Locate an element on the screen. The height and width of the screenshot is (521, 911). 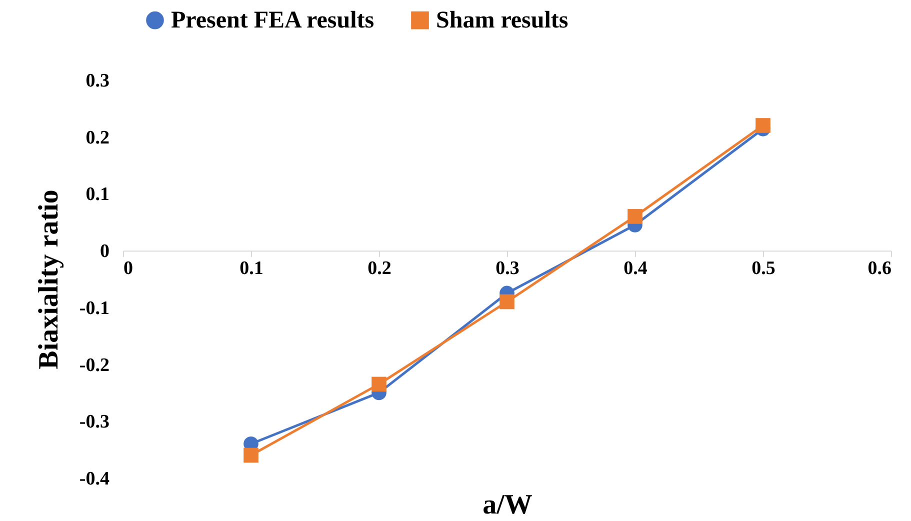
y-tick-label: -0.3 is located at coordinates (94, 422).